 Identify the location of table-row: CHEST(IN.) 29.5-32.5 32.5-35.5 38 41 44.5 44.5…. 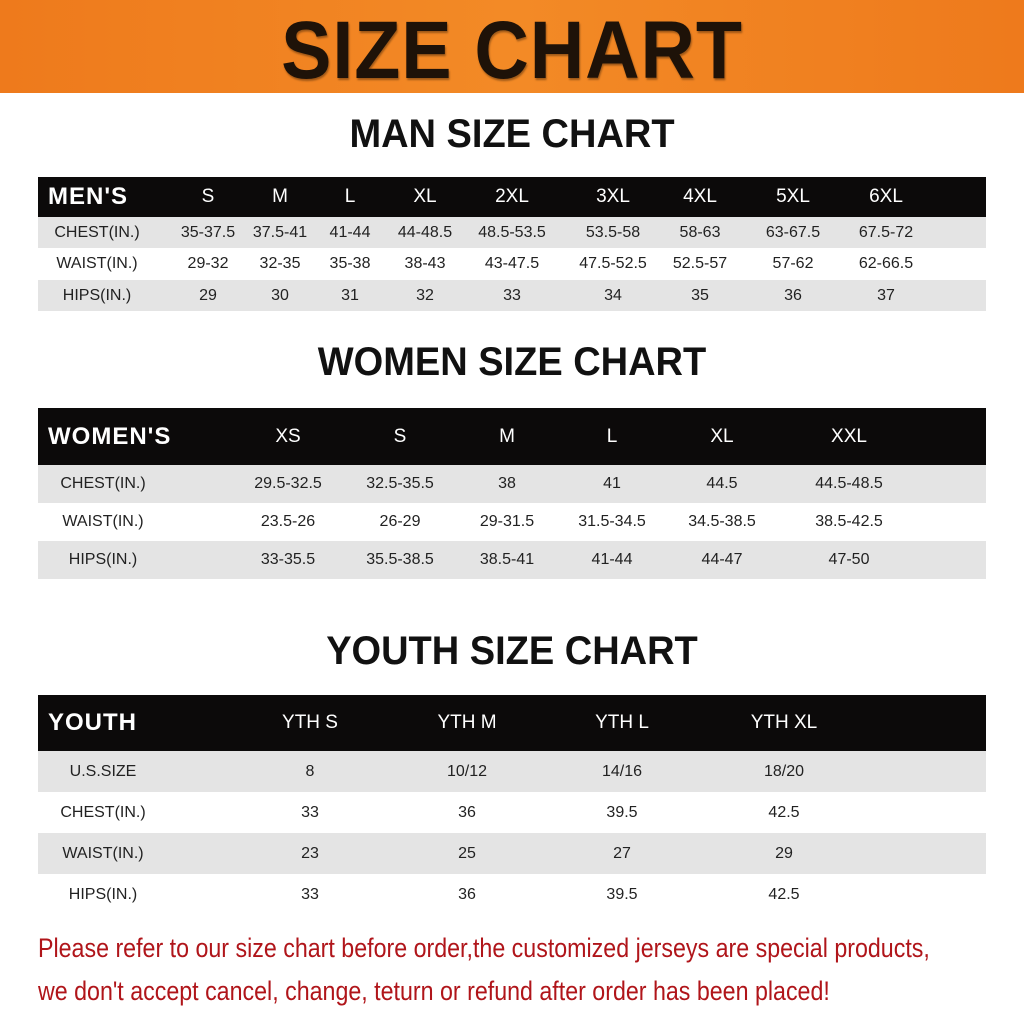
(512, 484).